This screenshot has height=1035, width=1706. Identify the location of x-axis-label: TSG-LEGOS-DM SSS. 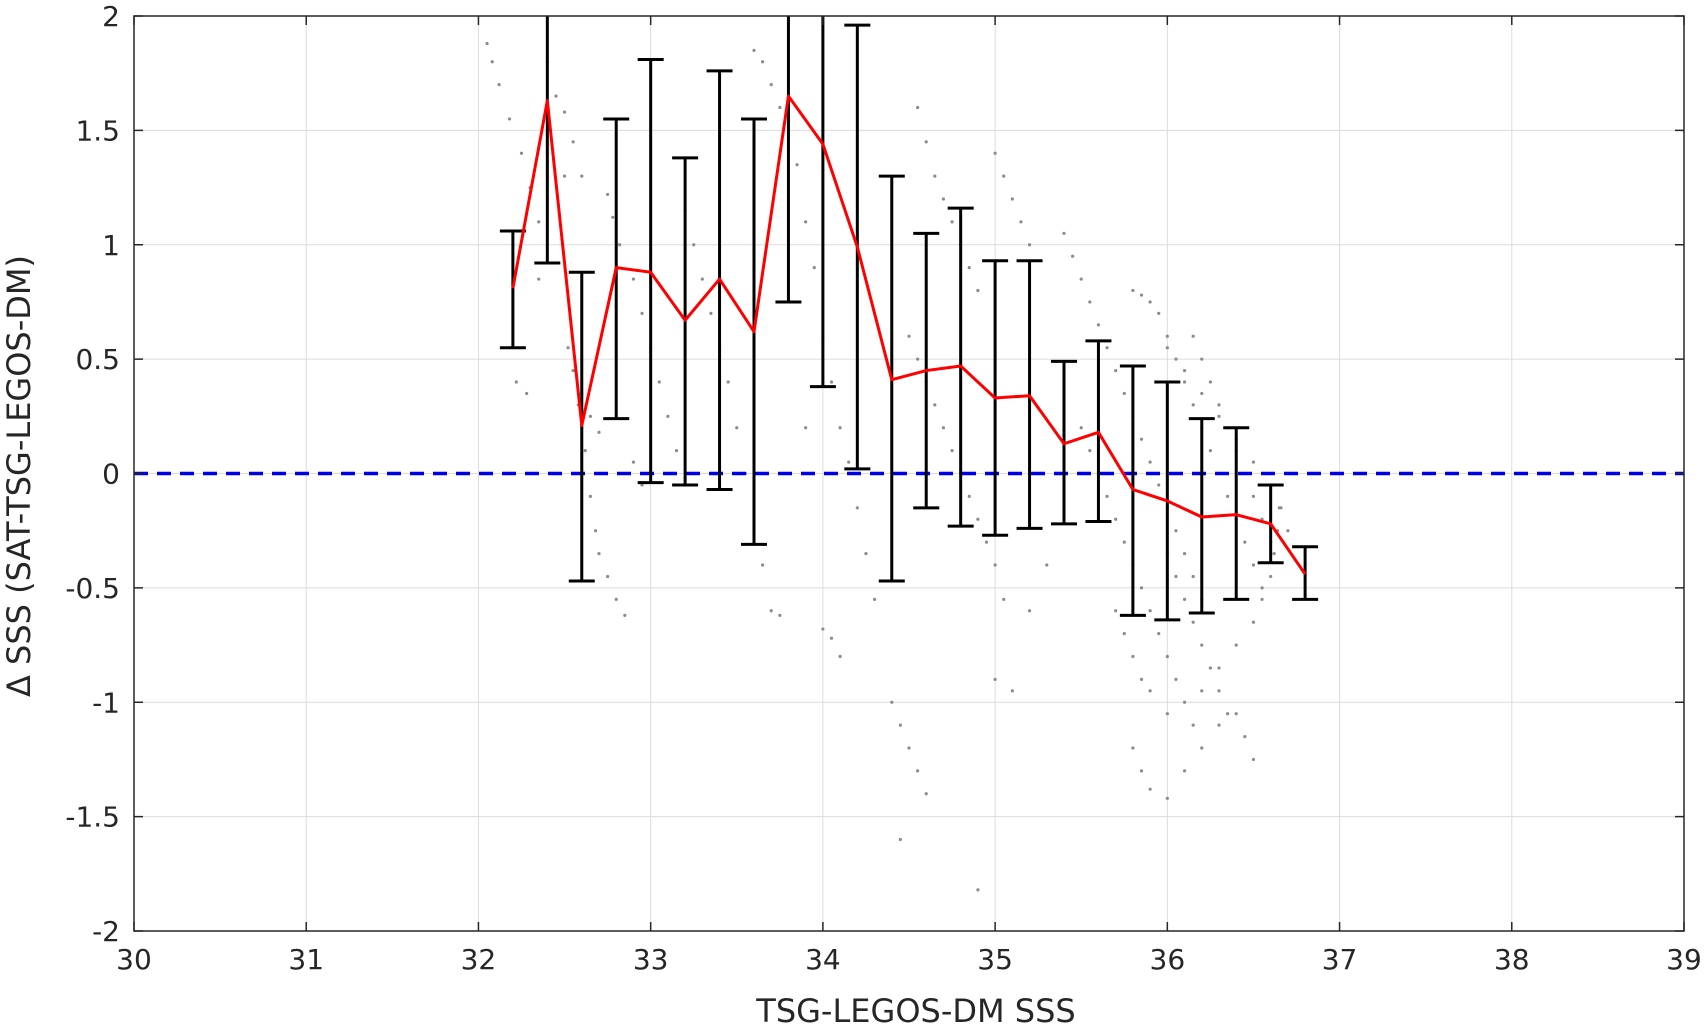
(915, 1011).